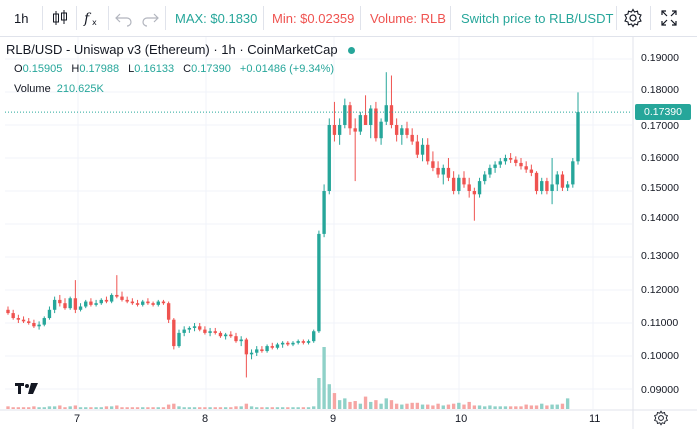 This screenshot has width=697, height=429. Describe the element at coordinates (150, 18) in the screenshot. I see `redo-icon` at that location.